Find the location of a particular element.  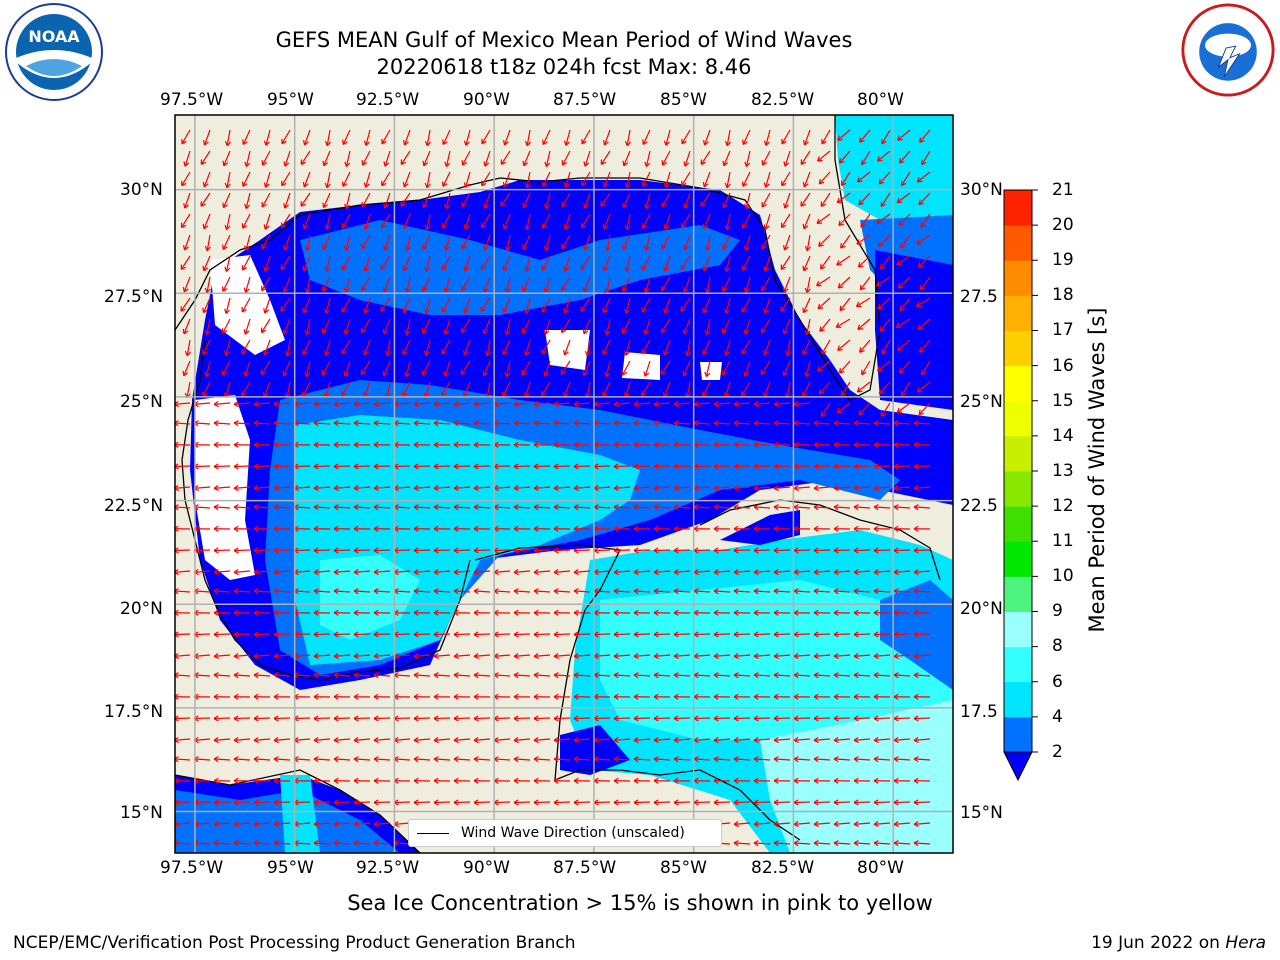

colorbar-tick-label: 10 is located at coordinates (1063, 576).